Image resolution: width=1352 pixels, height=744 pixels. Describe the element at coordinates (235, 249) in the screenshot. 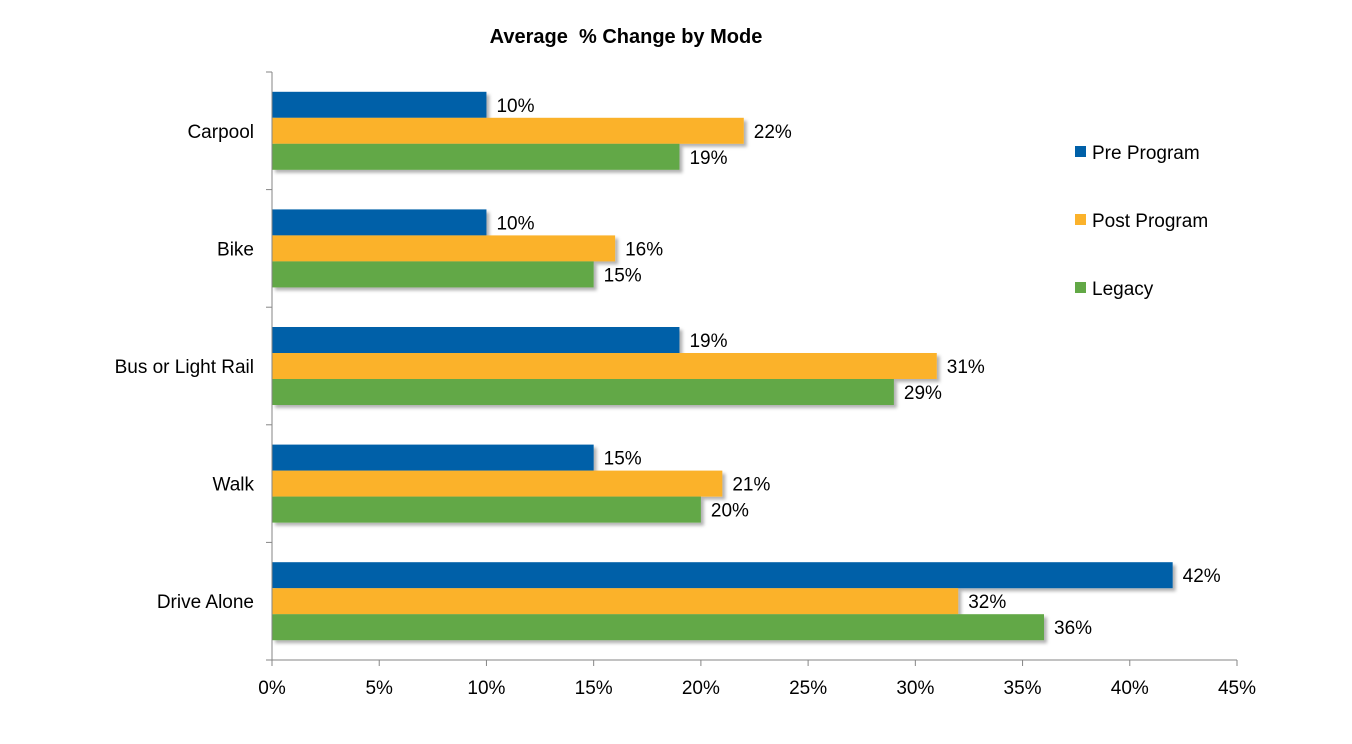

I see `category-label: Bike` at that location.